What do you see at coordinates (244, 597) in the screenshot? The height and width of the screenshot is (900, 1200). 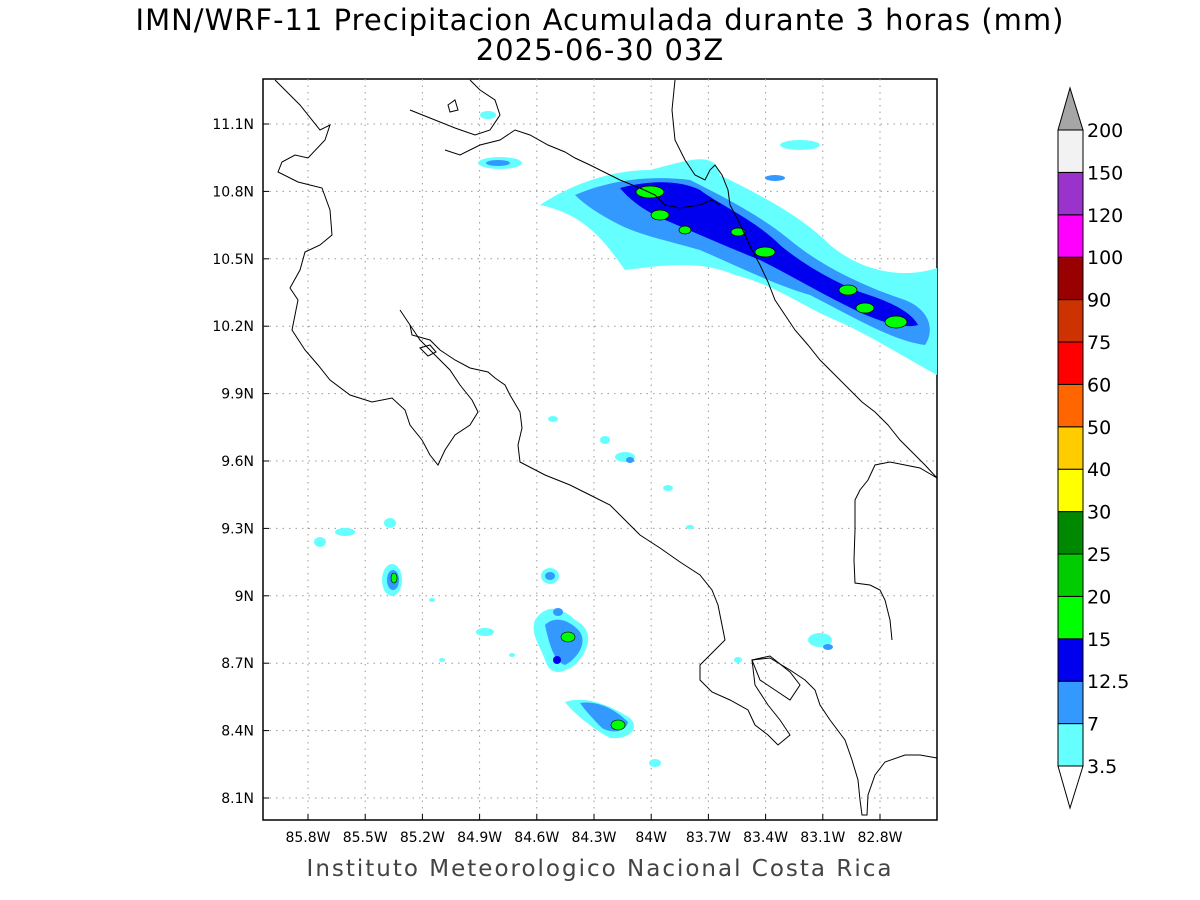 I see `lat-tick-label: 9N` at bounding box center [244, 597].